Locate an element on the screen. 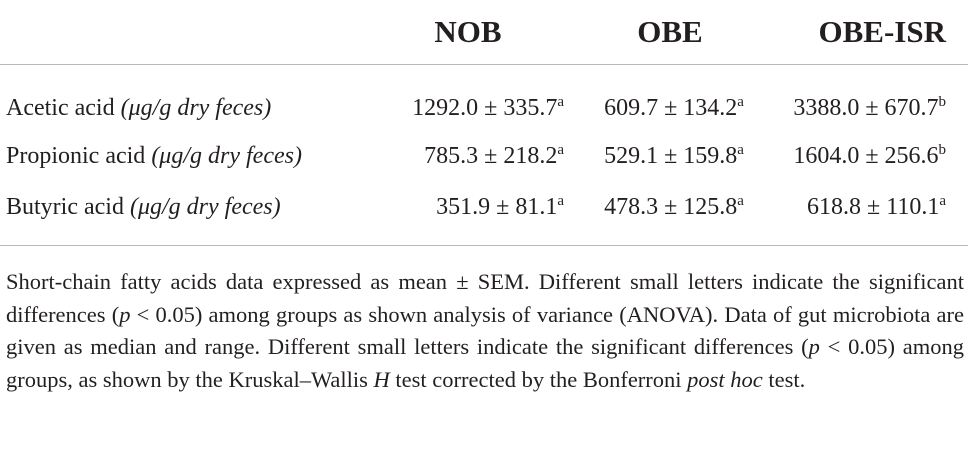  cell-nob: 1292.0 ± 335.7a is located at coordinates (468, 98).